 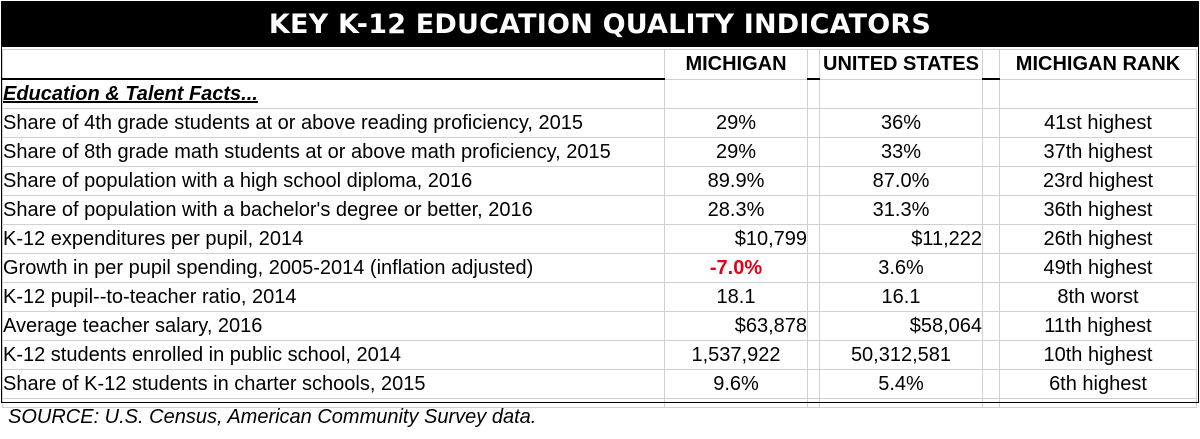 What do you see at coordinates (1098, 384) in the screenshot?
I see `michigan-rank: 6th highest` at bounding box center [1098, 384].